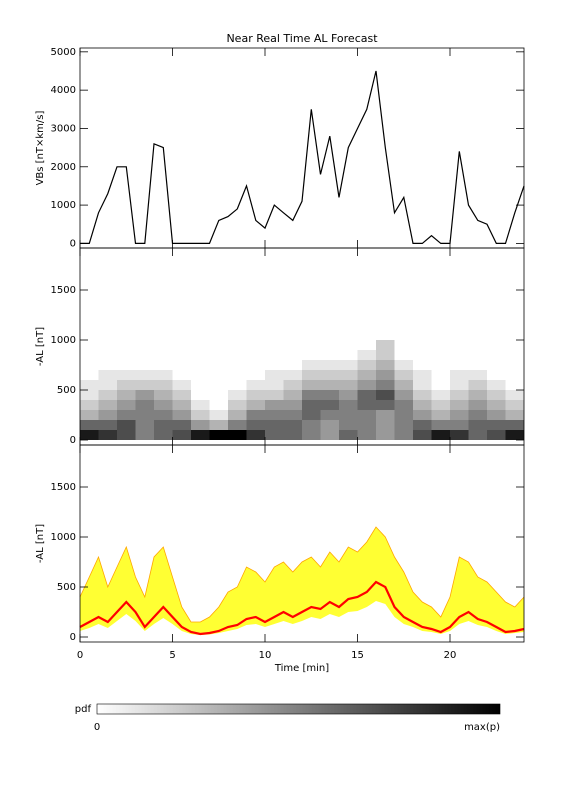 This screenshot has height=792, width=576. What do you see at coordinates (97, 727) in the screenshot?
I see `colorbar-min: 0` at bounding box center [97, 727].